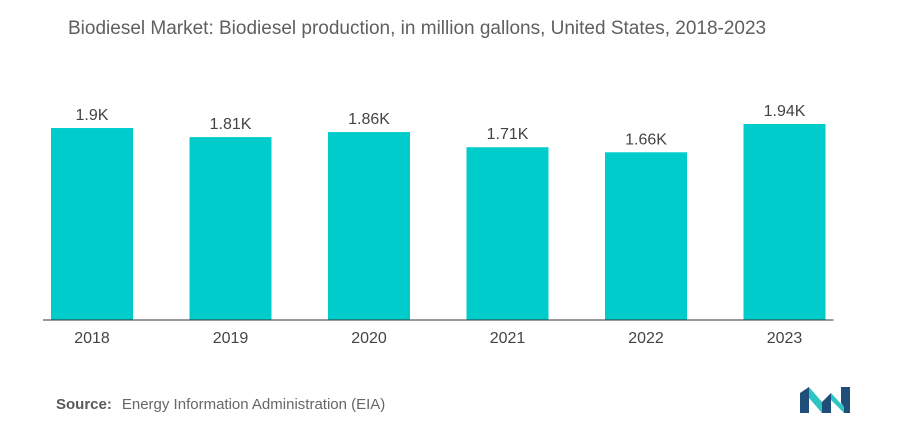 Image resolution: width=901 pixels, height=433 pixels. I want to click on bar-2023, so click(784, 222).